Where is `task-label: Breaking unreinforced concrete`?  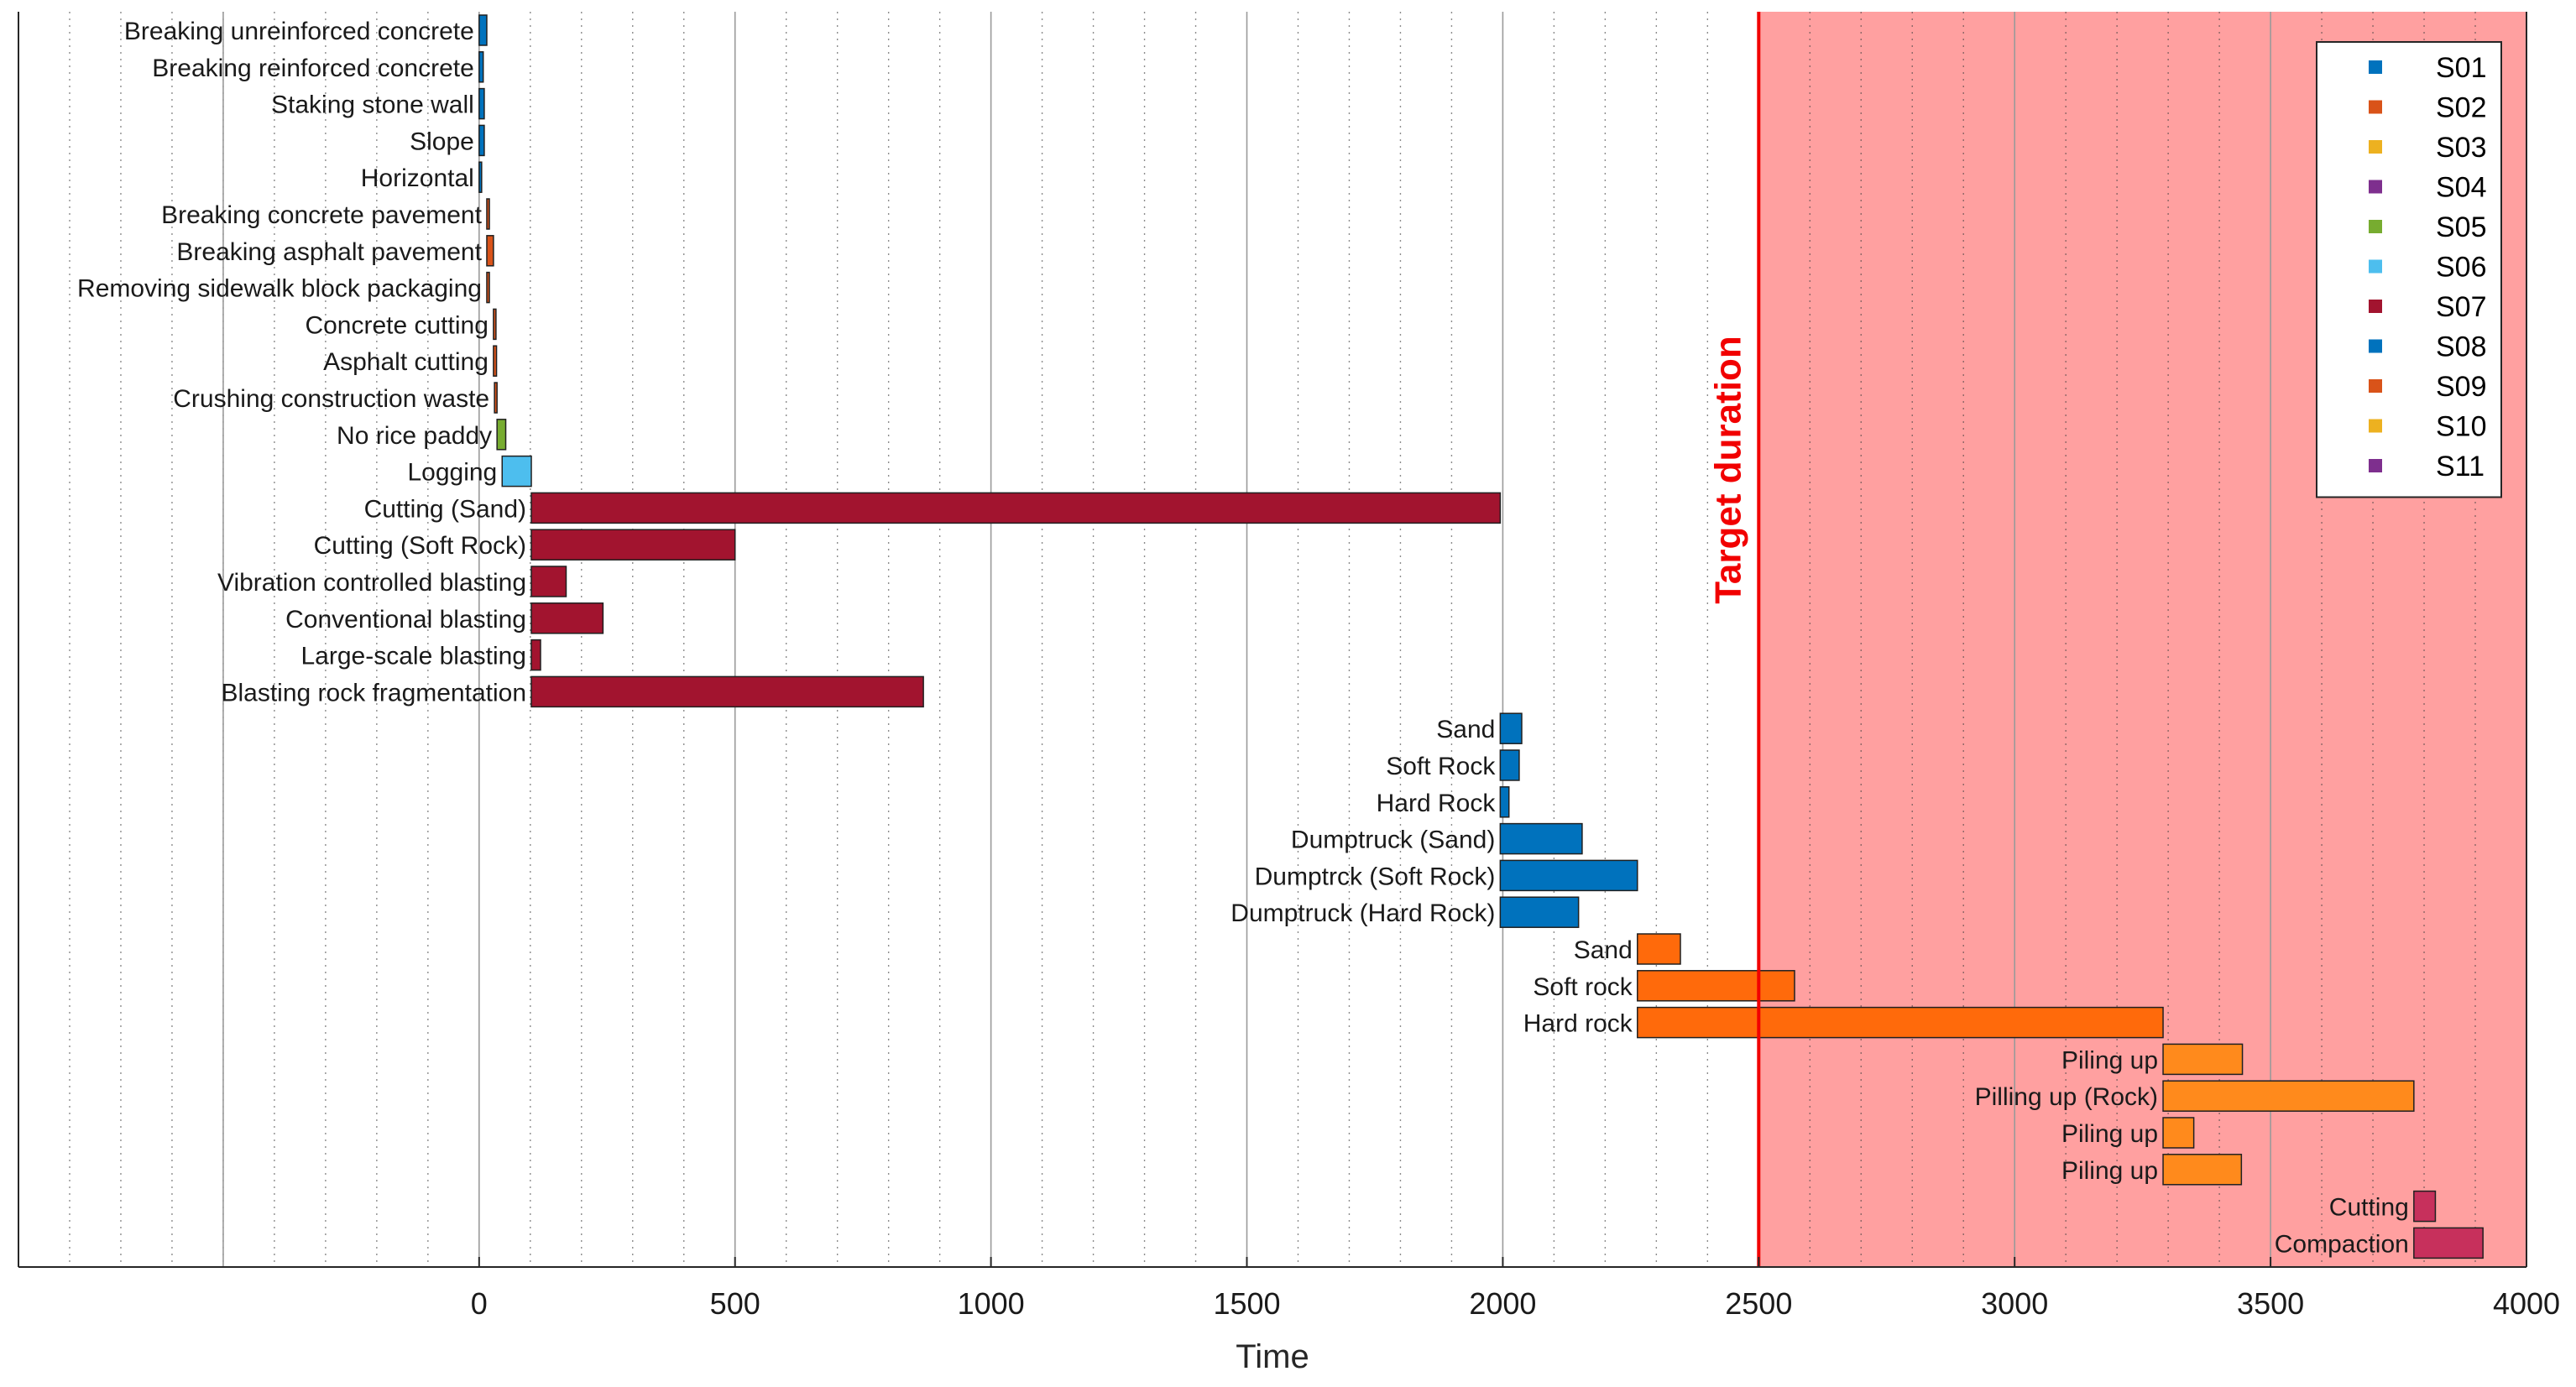
task-label: Breaking unreinforced concrete is located at coordinates (299, 32).